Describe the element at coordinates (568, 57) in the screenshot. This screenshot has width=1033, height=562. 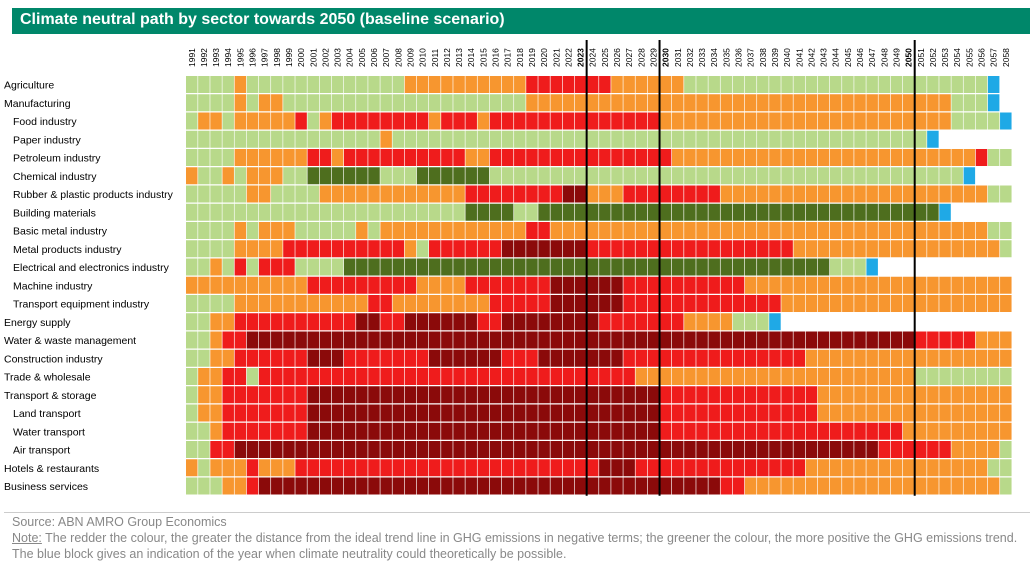
I see `year-label: 2022` at that location.